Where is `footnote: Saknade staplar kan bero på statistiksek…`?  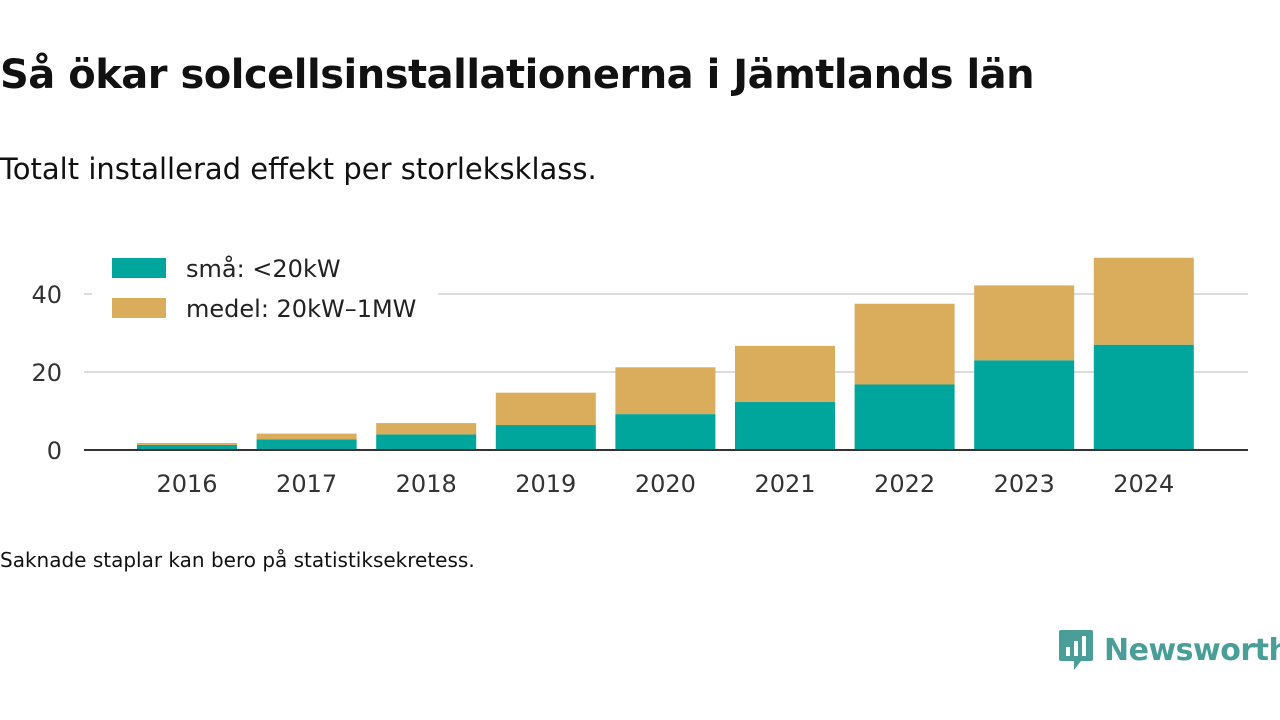
footnote: Saknade staplar kan bero på statistiksek… is located at coordinates (237, 560).